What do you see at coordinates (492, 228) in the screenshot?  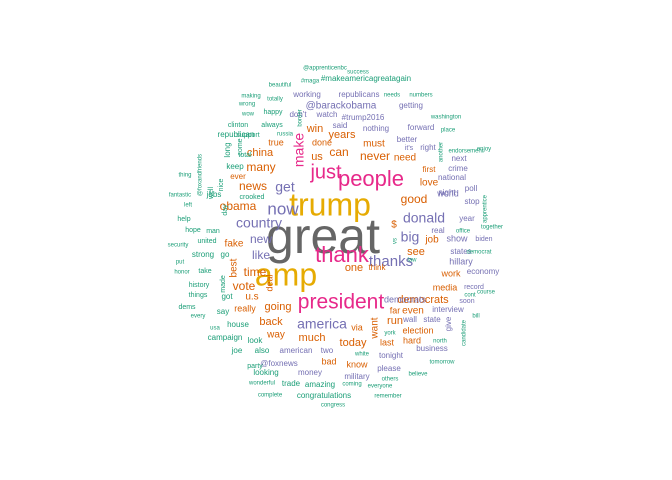 I see `cloud-word: together` at bounding box center [492, 228].